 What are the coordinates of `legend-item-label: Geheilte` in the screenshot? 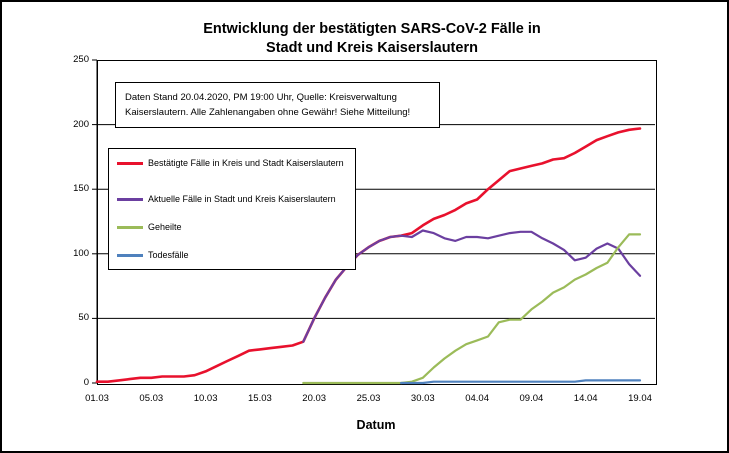 It's located at (165, 227).